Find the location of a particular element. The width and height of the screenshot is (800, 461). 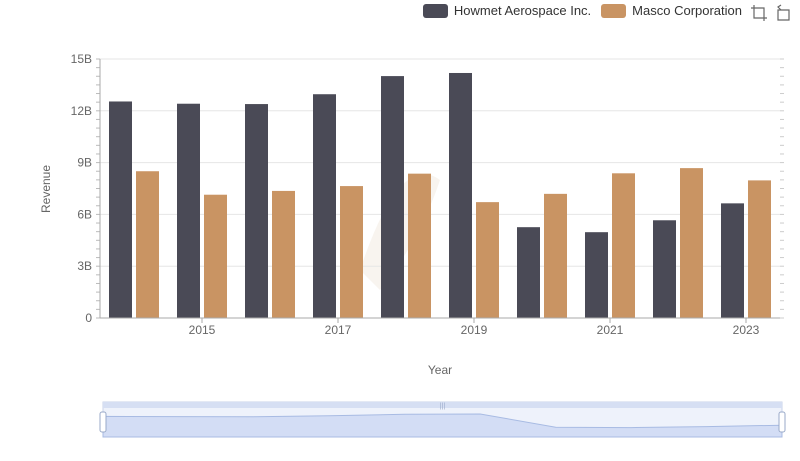

slider-grip-icon: ||| is located at coordinates (443, 406).